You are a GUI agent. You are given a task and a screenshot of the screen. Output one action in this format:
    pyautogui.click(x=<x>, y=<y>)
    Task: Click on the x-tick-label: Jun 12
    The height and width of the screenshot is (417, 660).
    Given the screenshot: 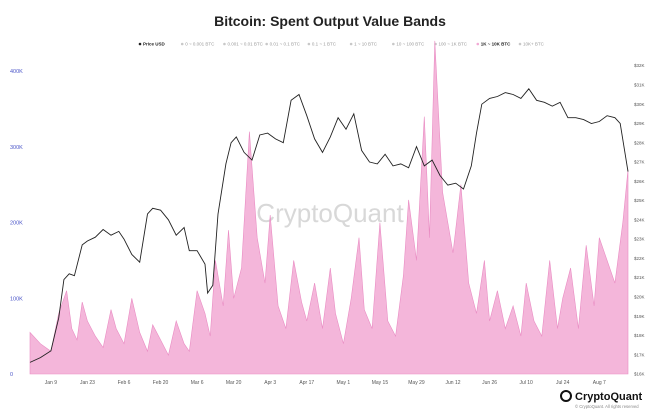 What is the action you would take?
    pyautogui.click(x=453, y=383)
    